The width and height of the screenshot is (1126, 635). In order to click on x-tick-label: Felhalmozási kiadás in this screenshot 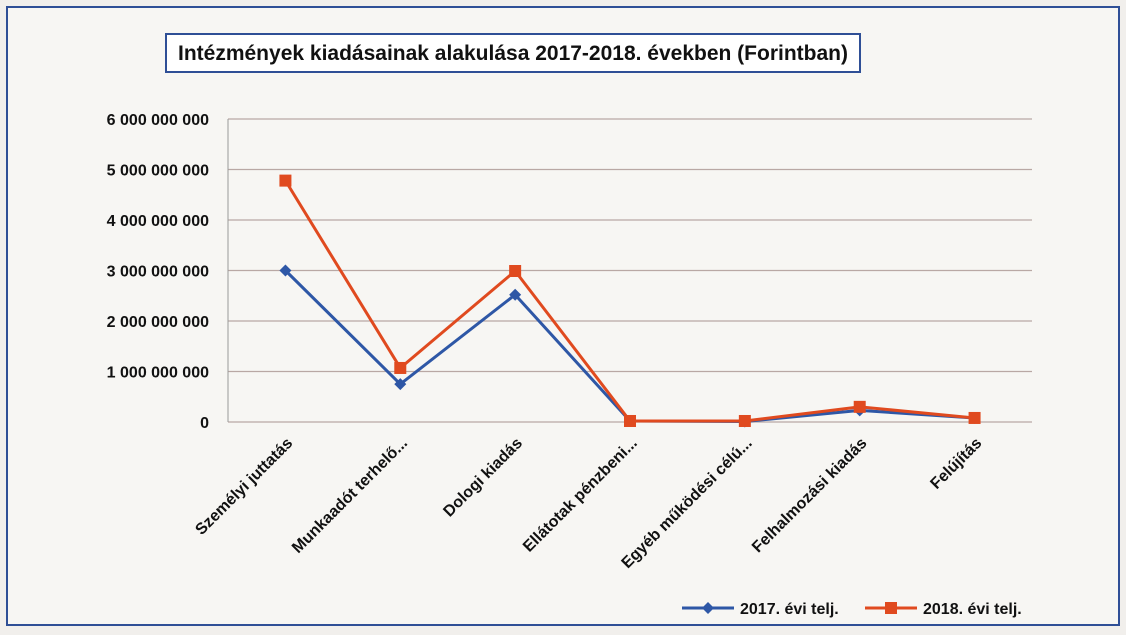, I will do `click(810, 496)`.